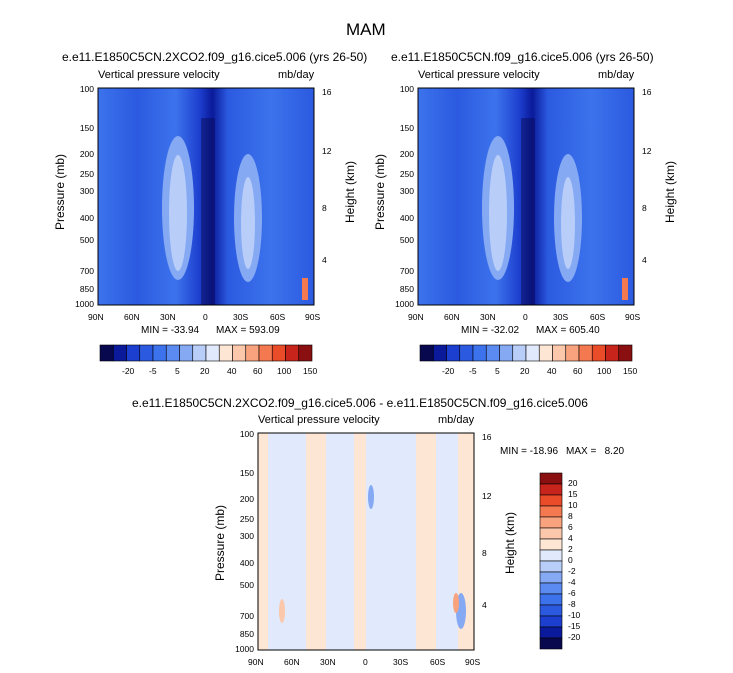  I want to click on panel-1-units-label: mb/day, so click(296, 75).